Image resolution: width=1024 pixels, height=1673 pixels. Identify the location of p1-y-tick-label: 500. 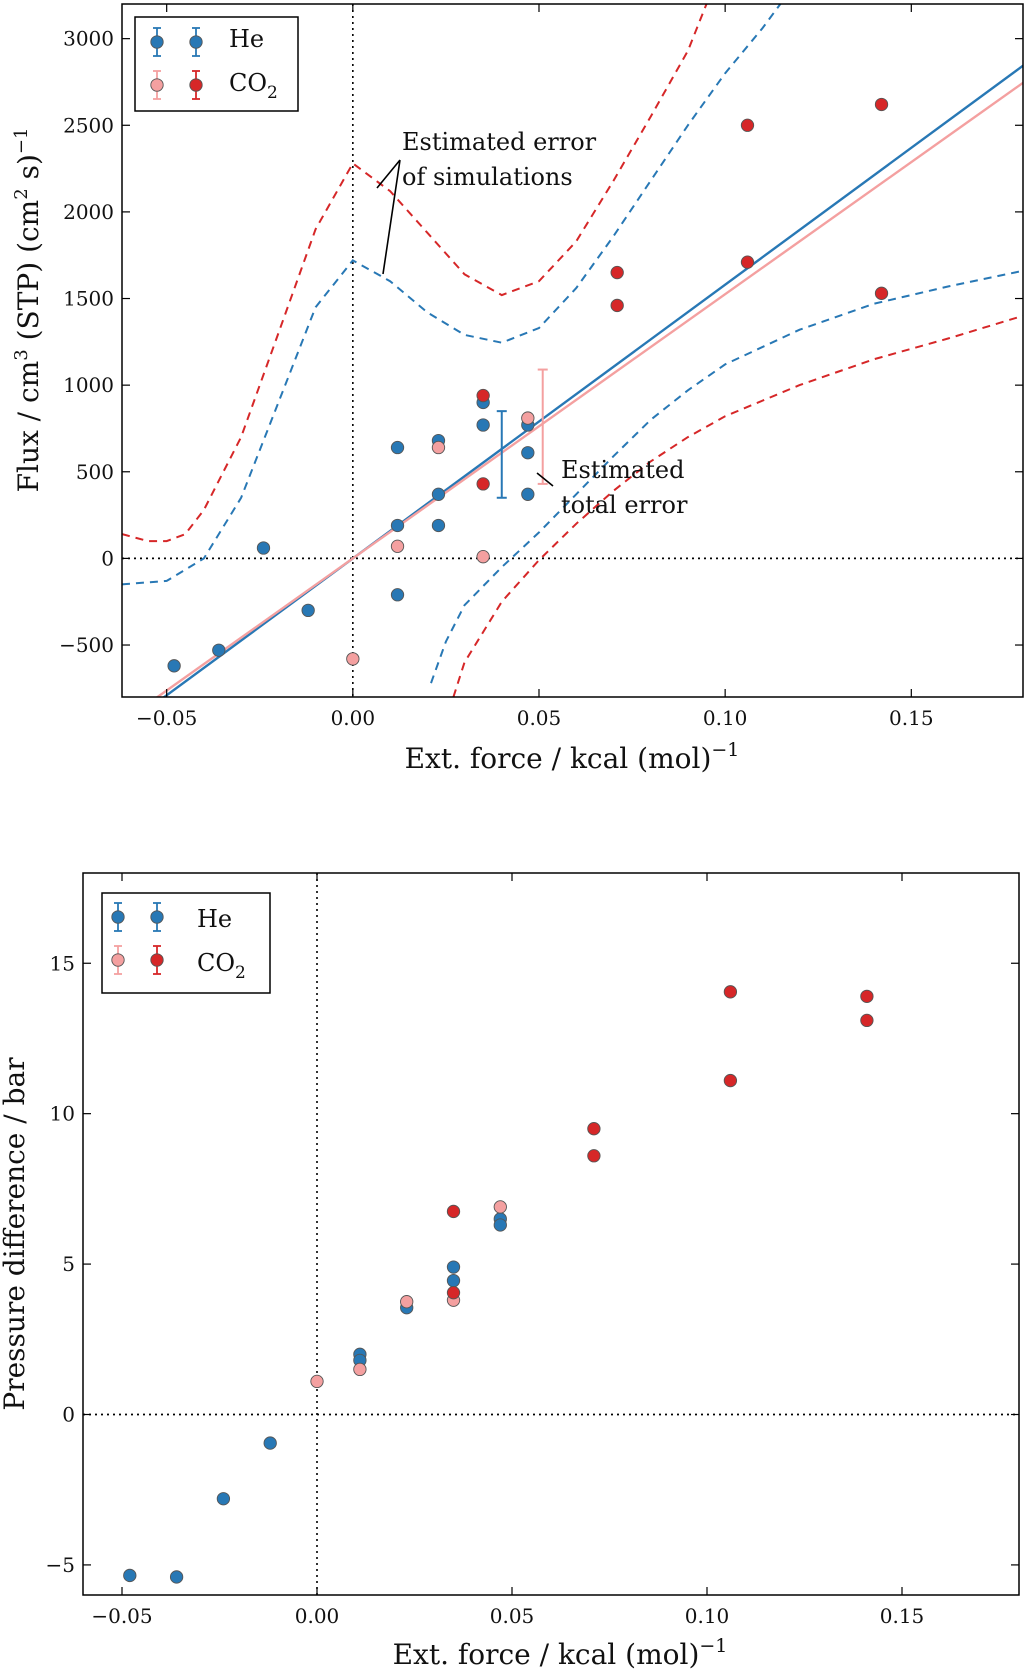
(95, 472).